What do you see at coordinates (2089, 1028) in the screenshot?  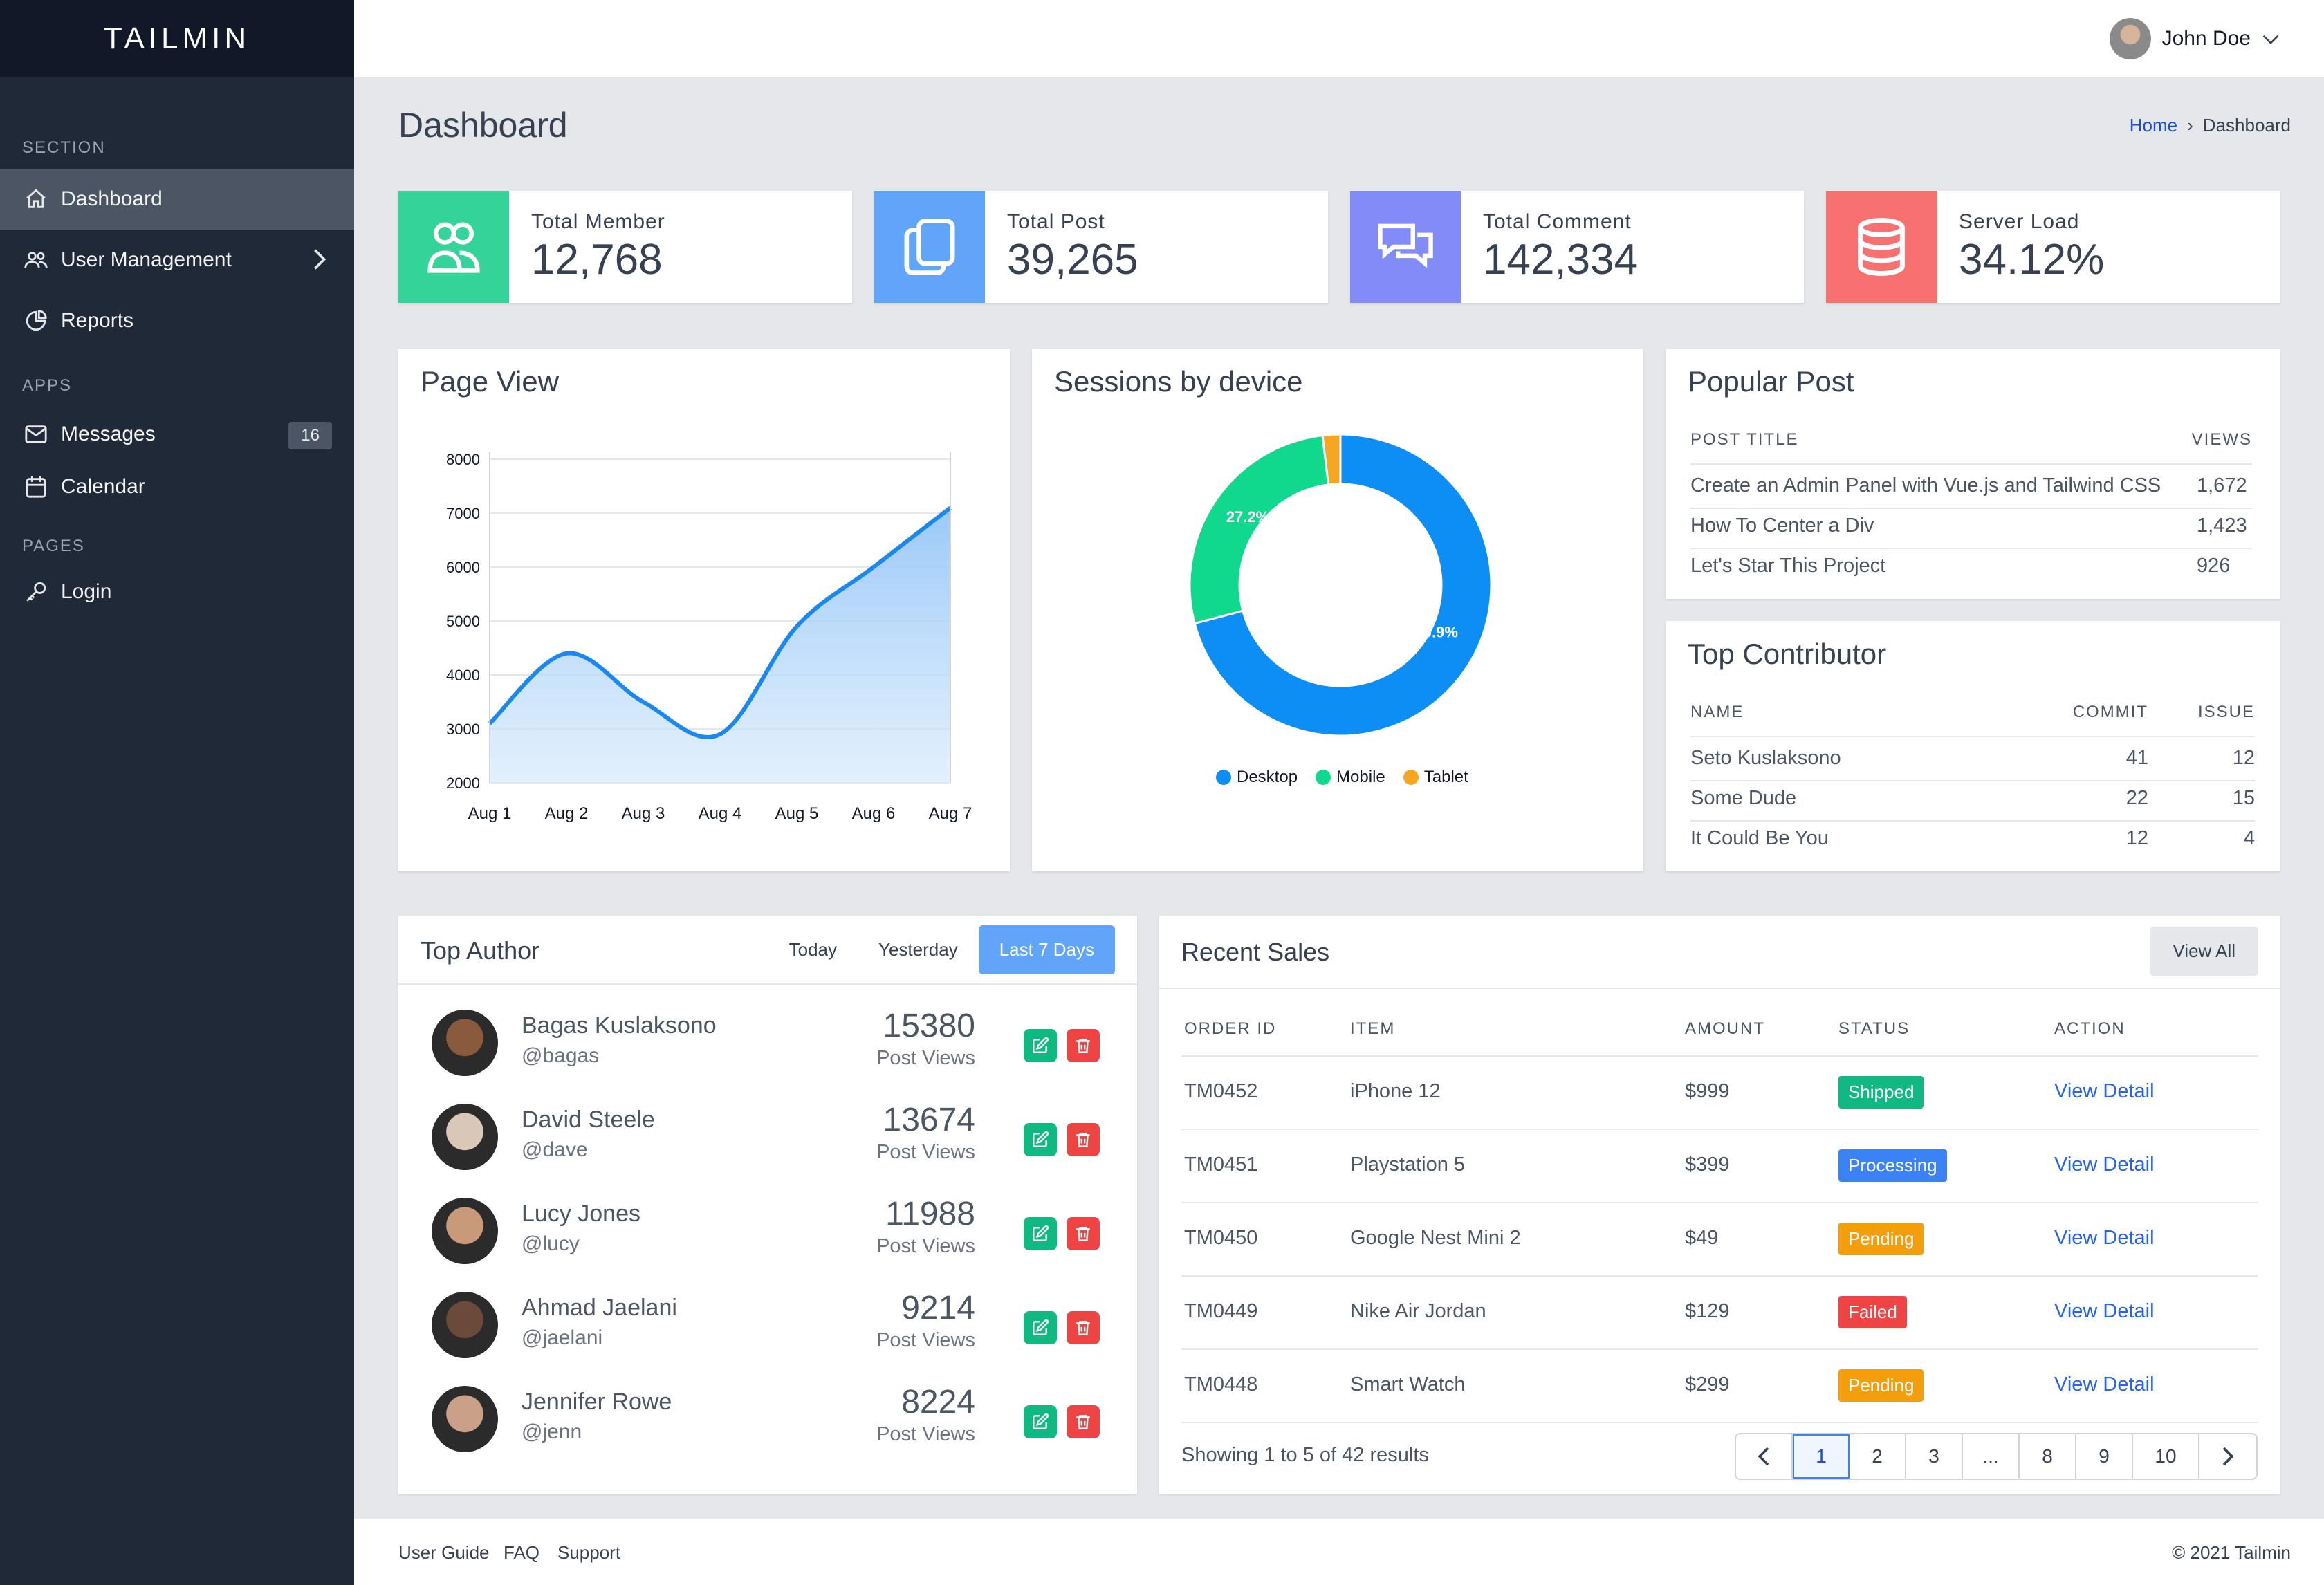 I see `column-header-action: ACTION` at bounding box center [2089, 1028].